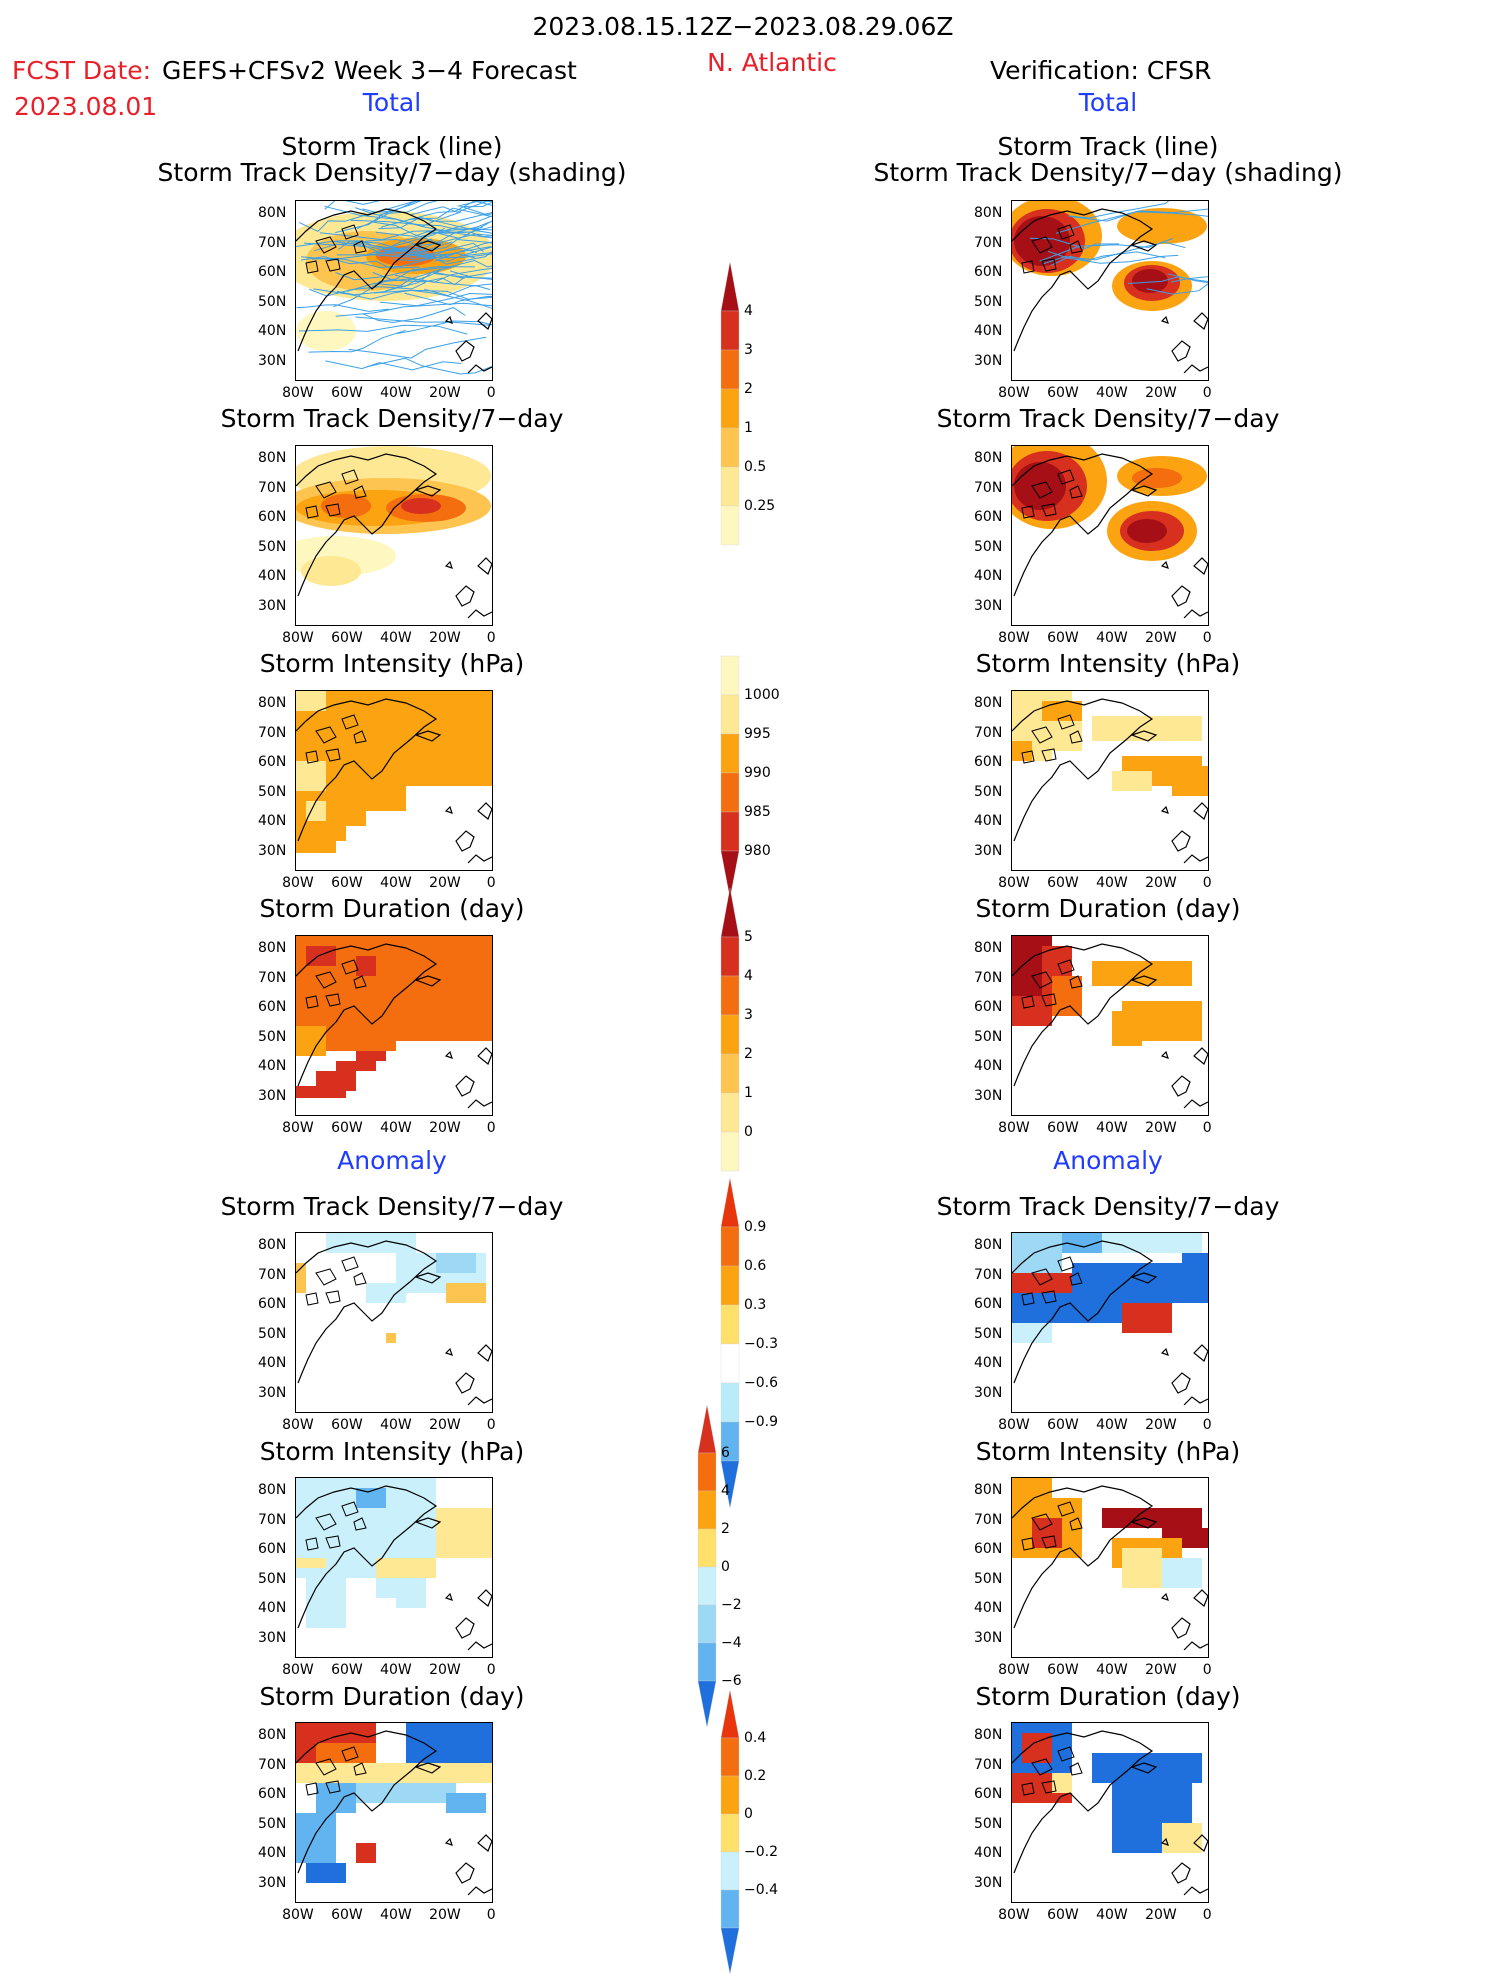 The height and width of the screenshot is (1978, 1487). I want to click on r2-title: Storm Track Density/7−day, so click(1108, 418).